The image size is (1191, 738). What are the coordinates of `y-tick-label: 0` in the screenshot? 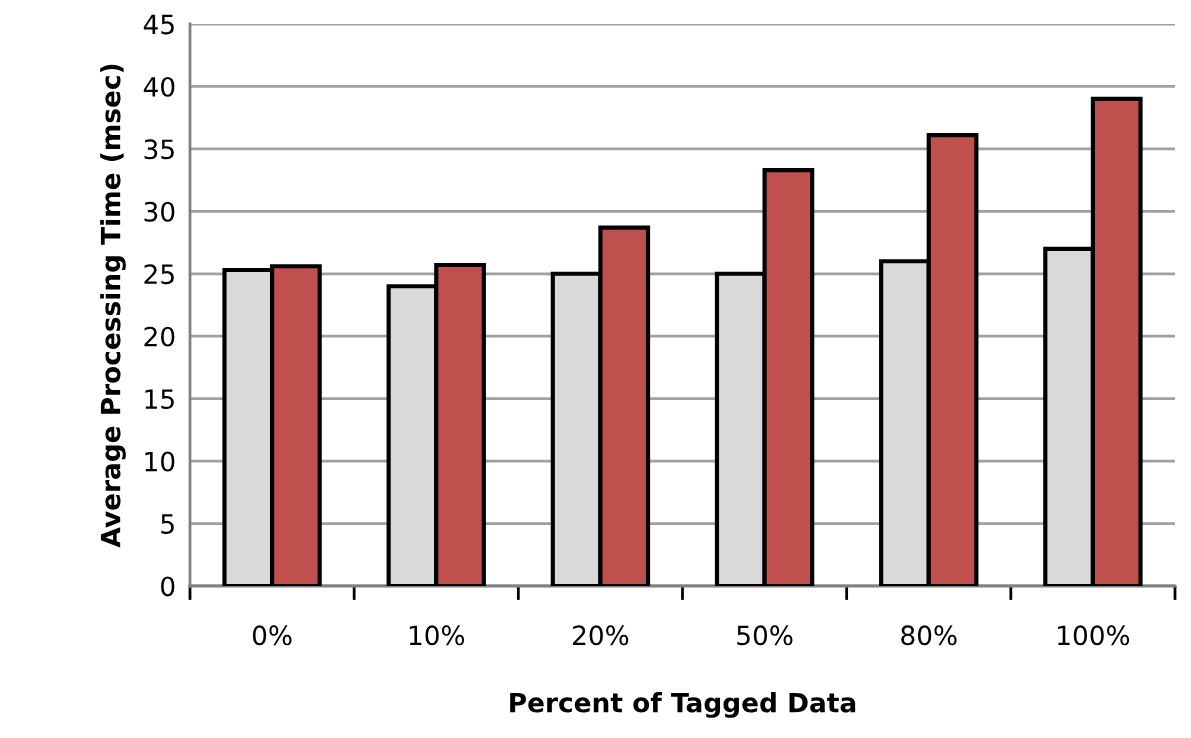 It's located at (168, 586).